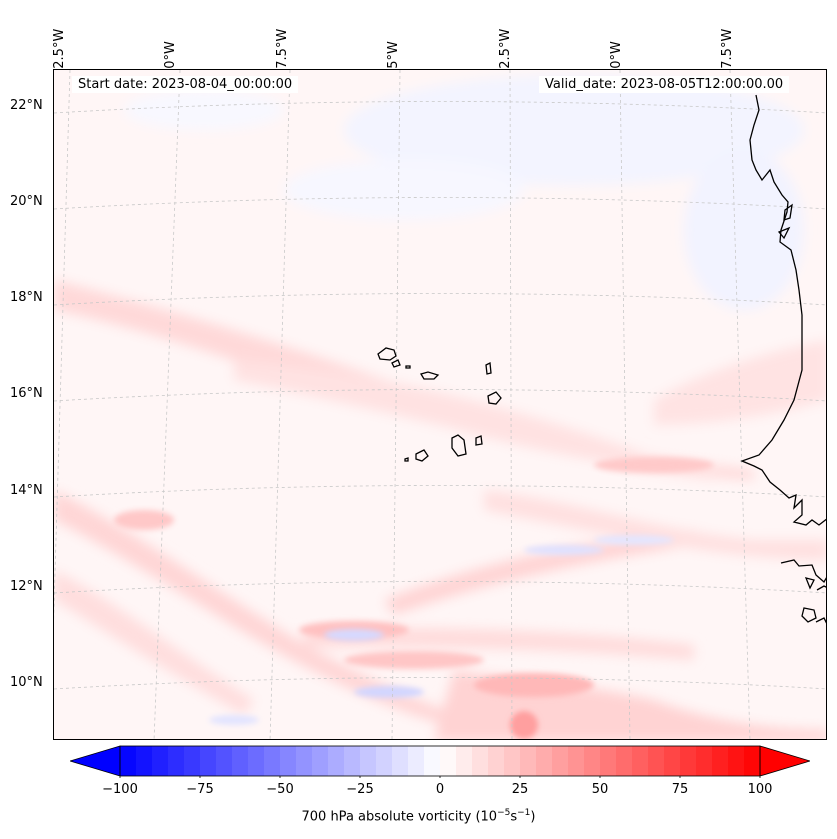  What do you see at coordinates (784, 761) in the screenshot?
I see `colorbar-max-extend-arrow` at bounding box center [784, 761].